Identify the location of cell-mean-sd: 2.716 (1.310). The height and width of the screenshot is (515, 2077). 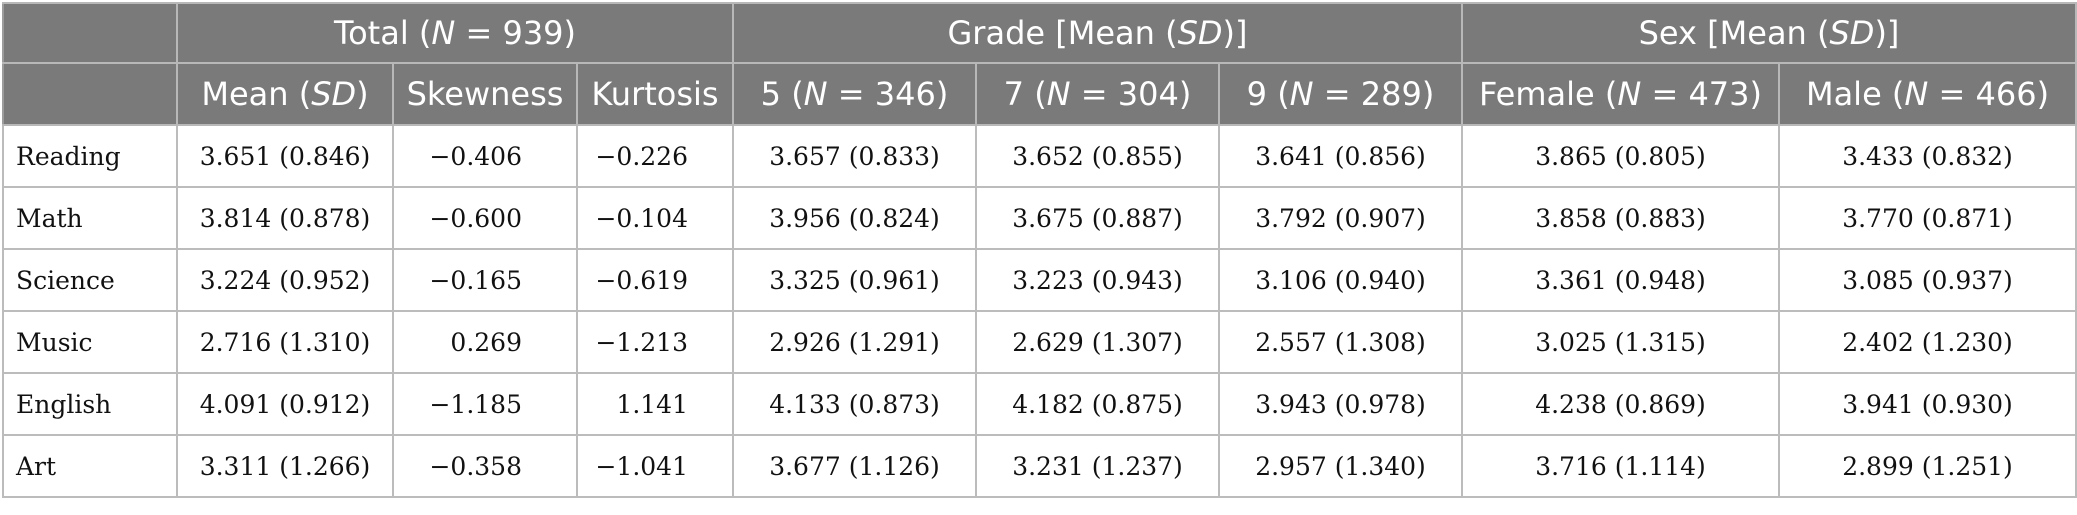
(285, 342).